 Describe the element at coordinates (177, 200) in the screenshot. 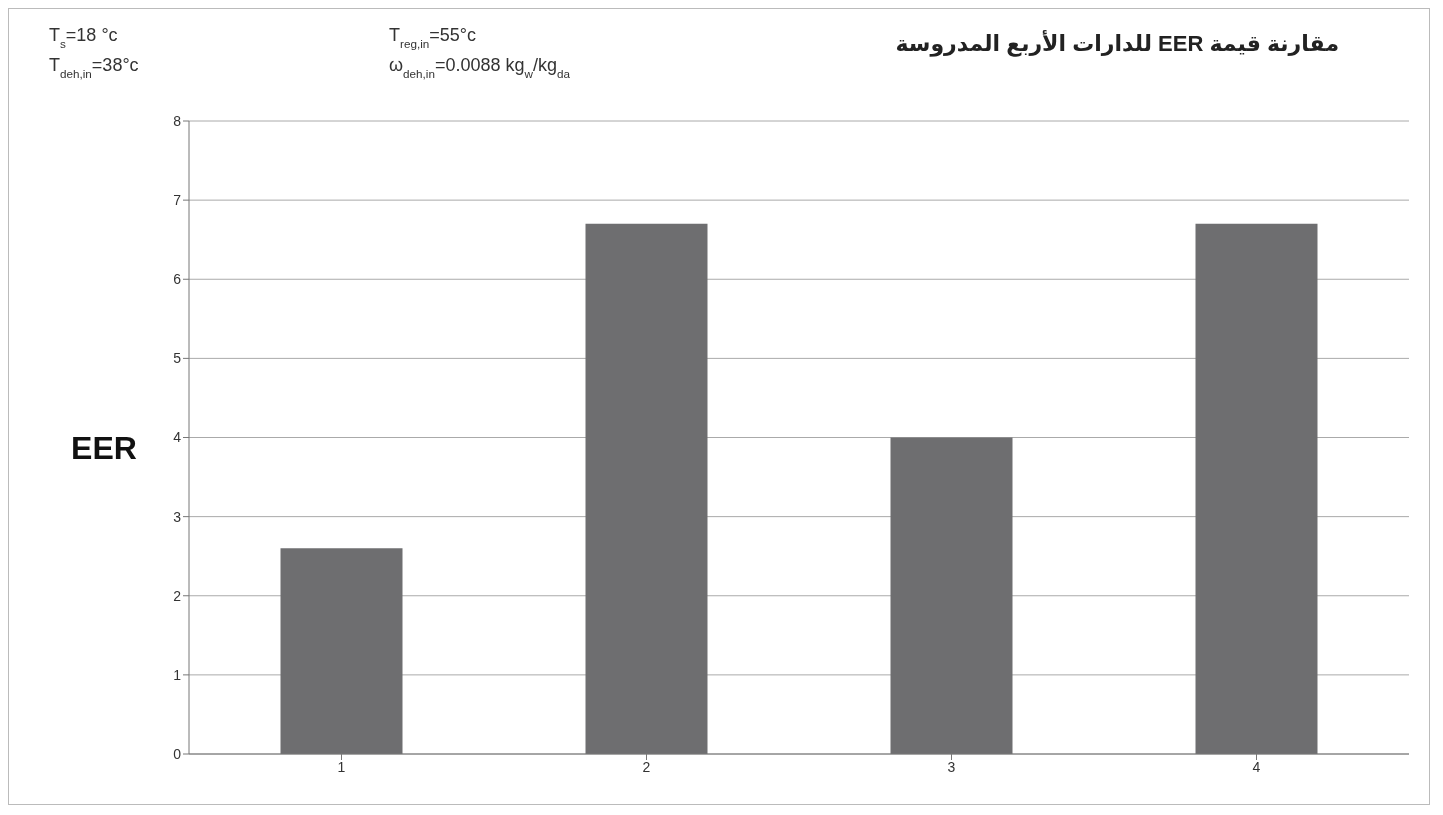

I see `y-tick-label: 7` at that location.